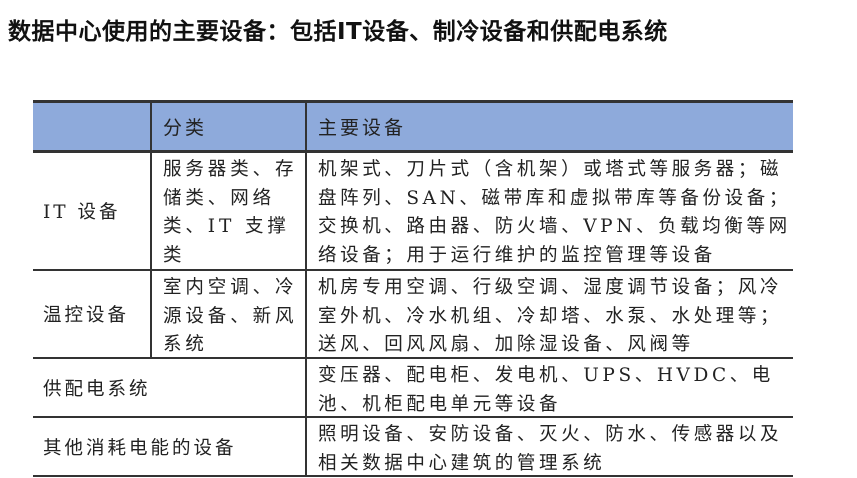  I want to click on row-name-text: IT 设备, so click(82, 211).